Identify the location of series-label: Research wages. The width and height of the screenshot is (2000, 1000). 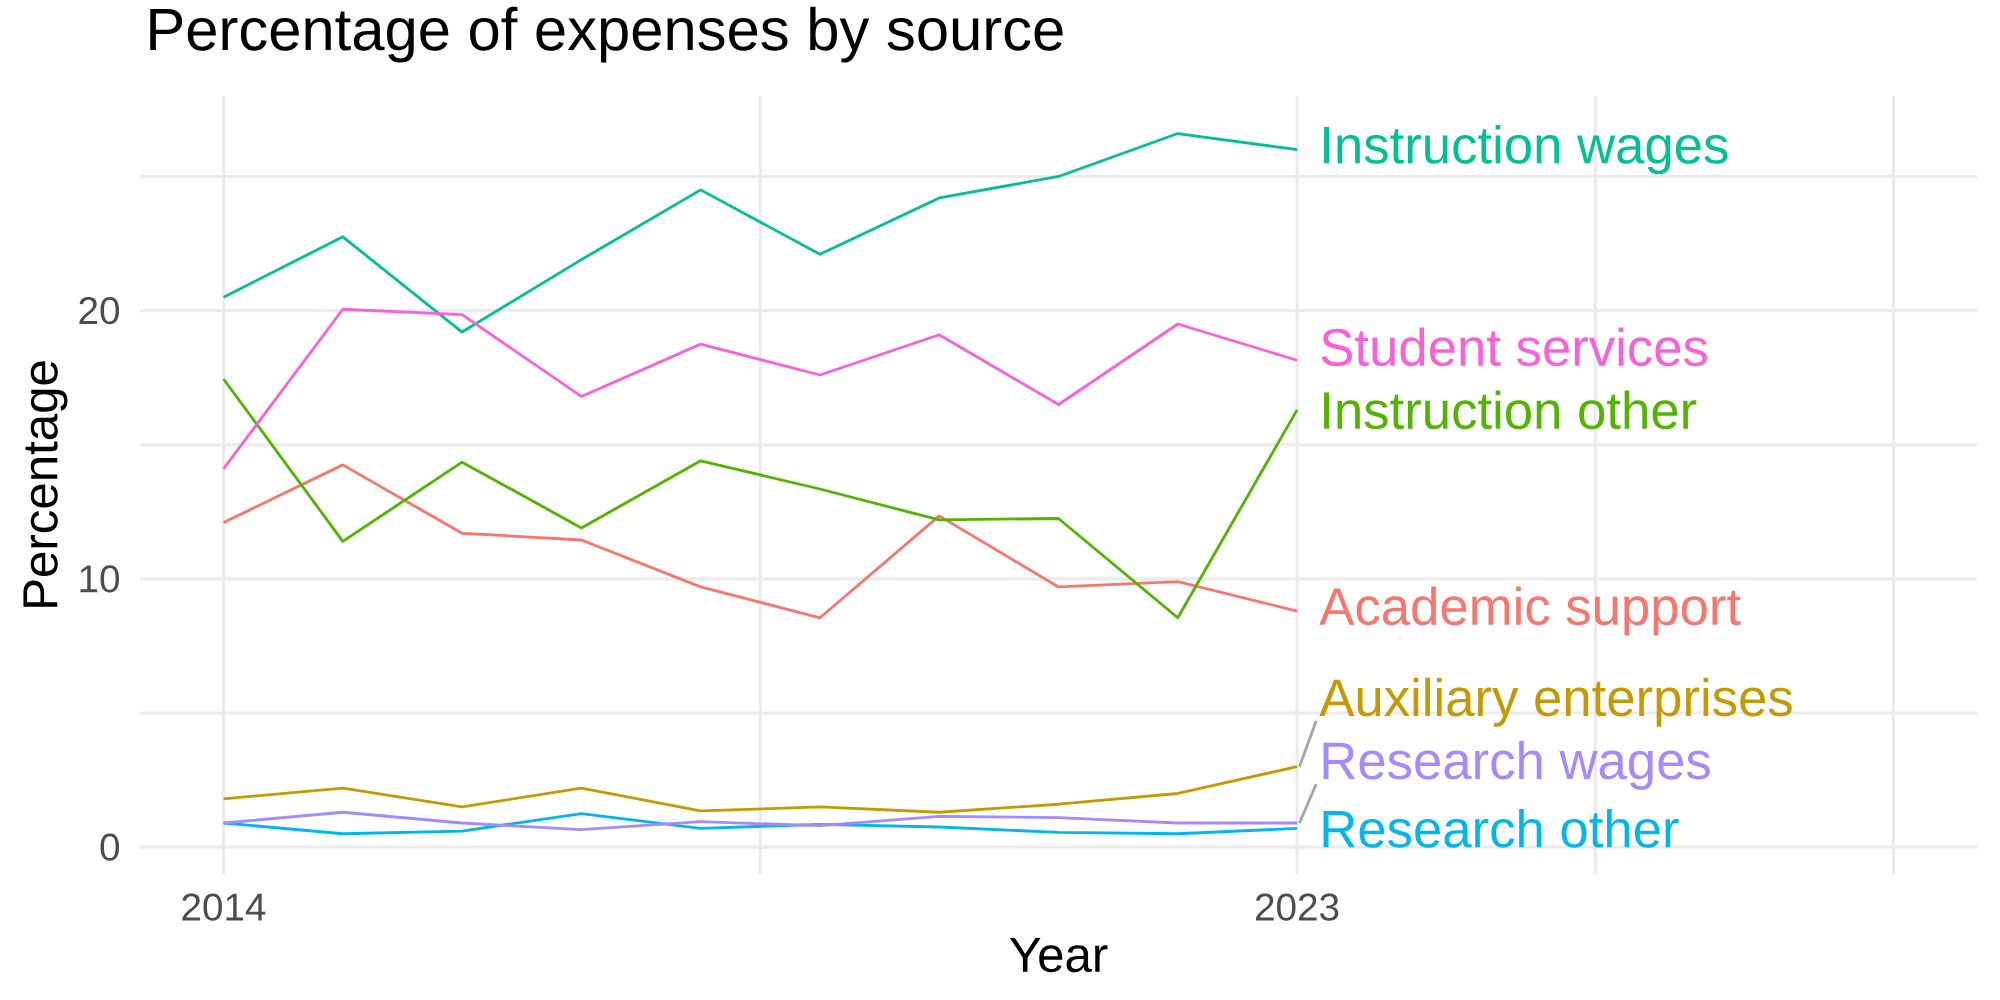
(1516, 765).